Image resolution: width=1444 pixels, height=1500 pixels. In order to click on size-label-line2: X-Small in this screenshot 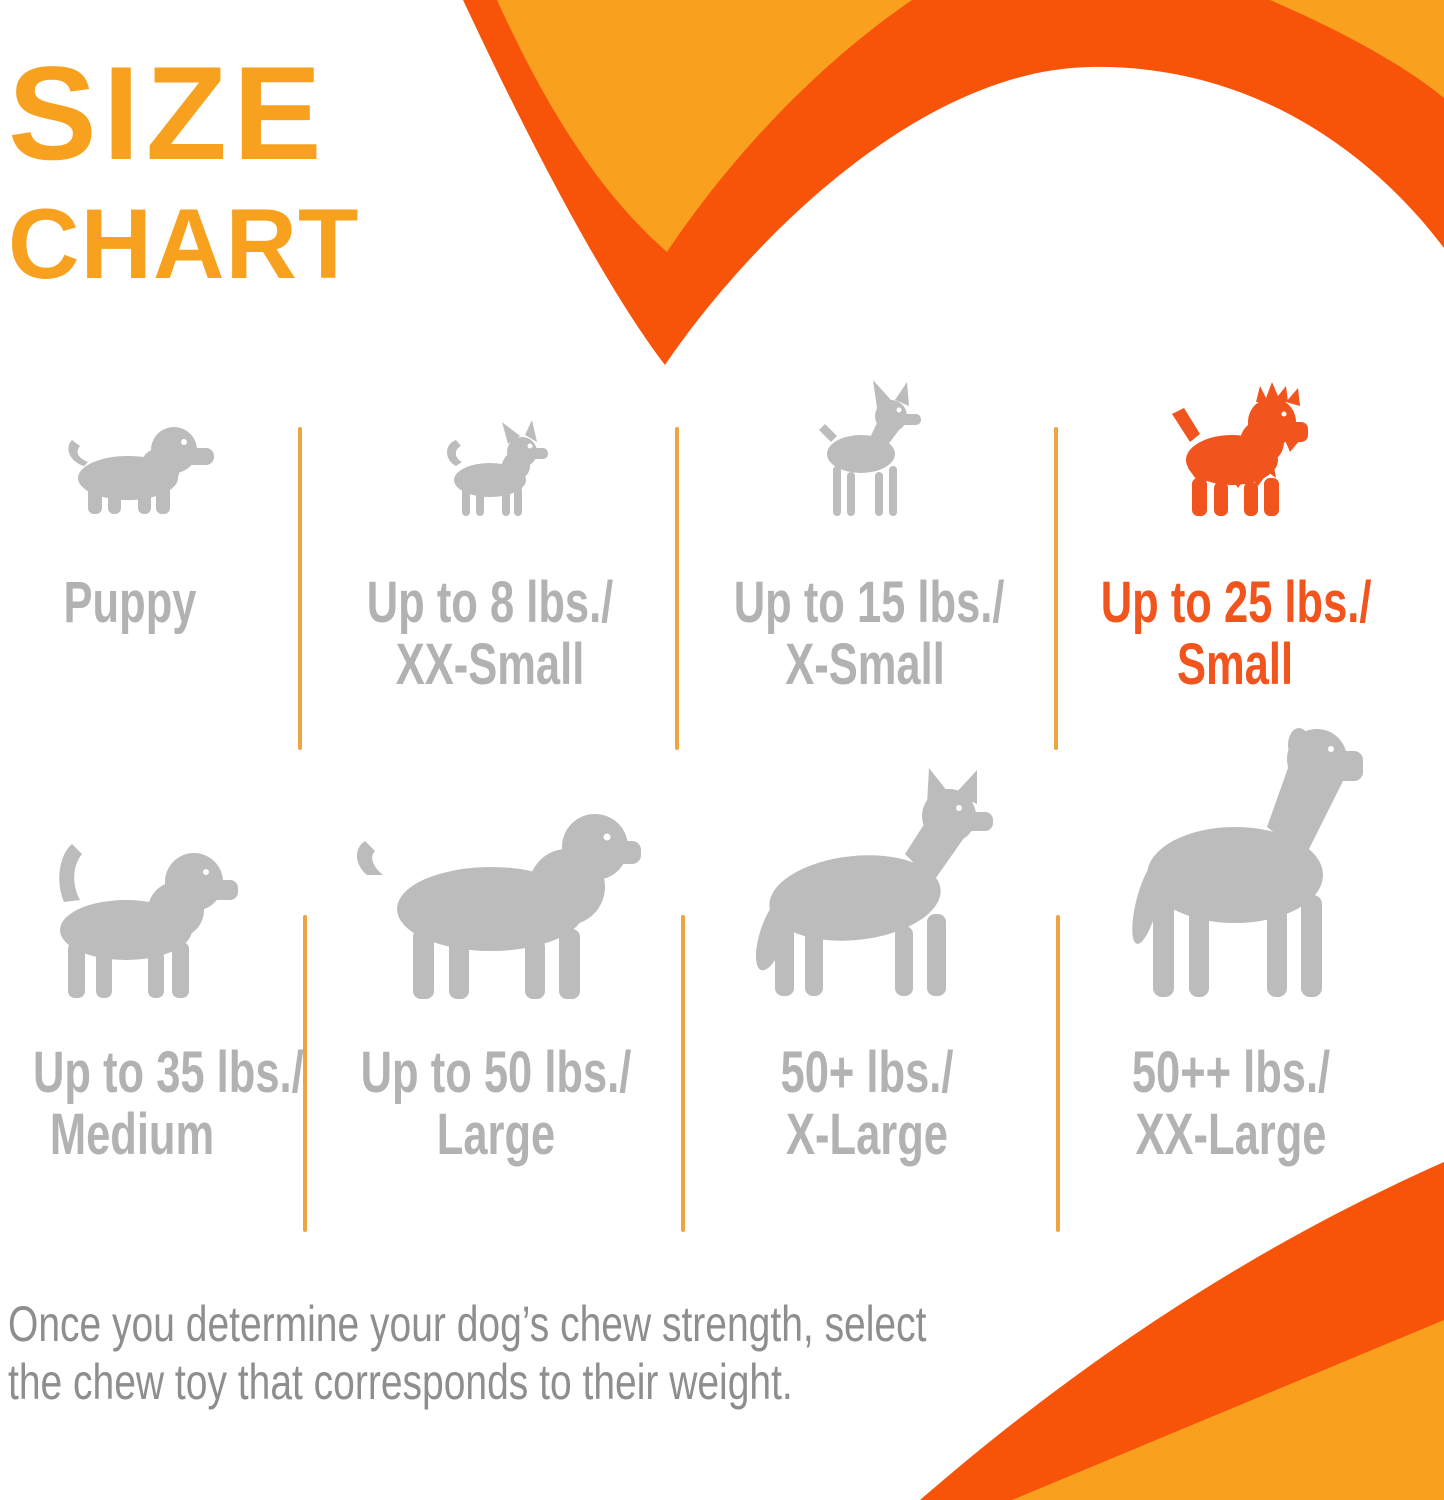, I will do `click(865, 664)`.